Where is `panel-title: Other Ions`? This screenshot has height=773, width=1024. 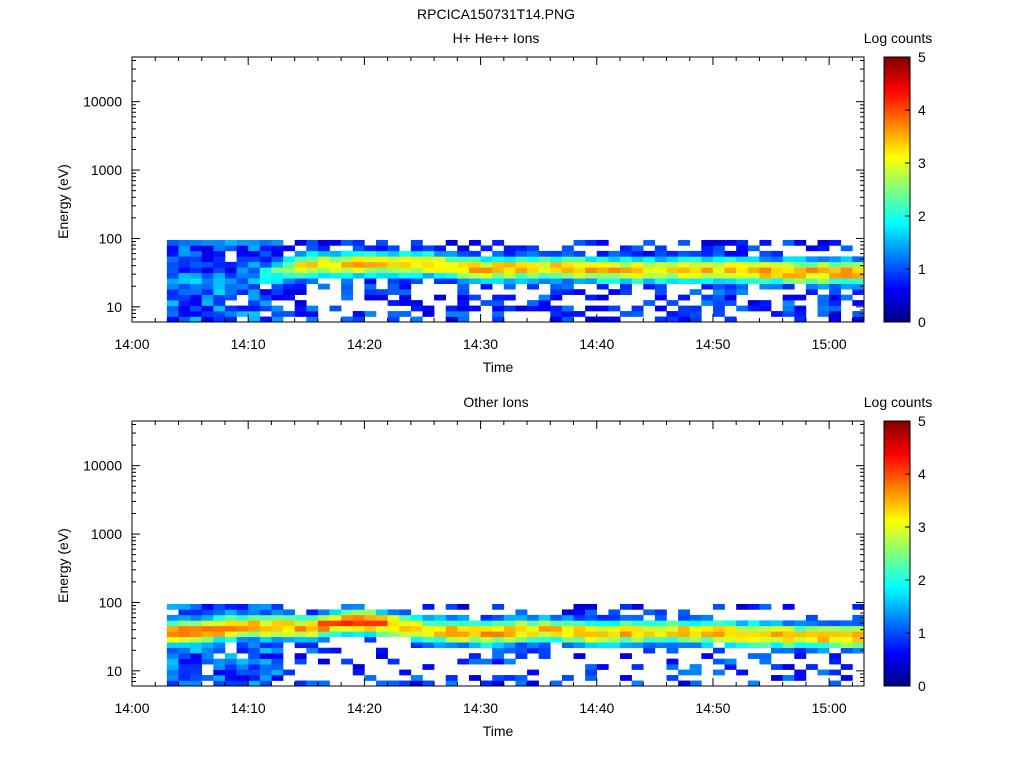
panel-title: Other Ions is located at coordinates (495, 402).